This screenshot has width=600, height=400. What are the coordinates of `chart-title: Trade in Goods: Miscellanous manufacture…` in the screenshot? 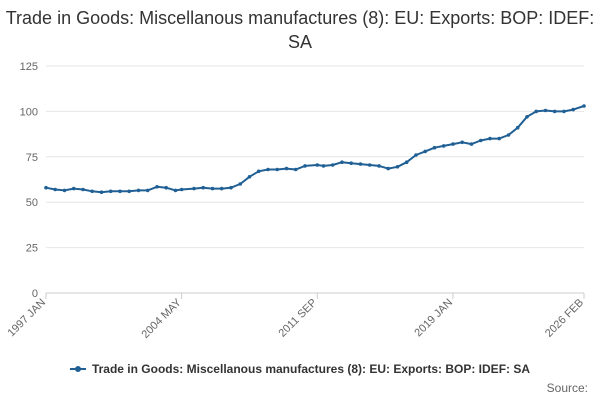 It's located at (300, 30).